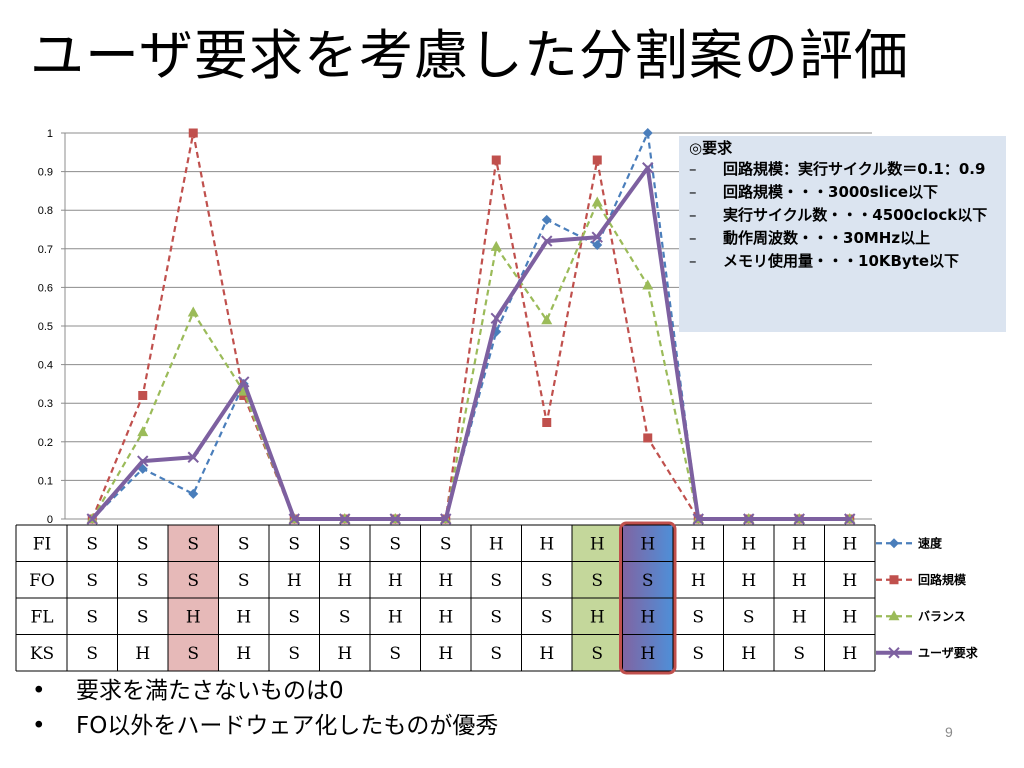  Describe the element at coordinates (949, 732) in the screenshot. I see `page-number: 9` at that location.